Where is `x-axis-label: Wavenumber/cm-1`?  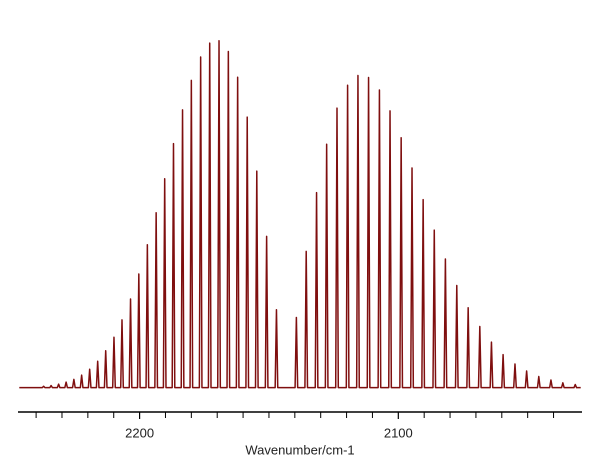
x-axis-label: Wavenumber/cm-1 is located at coordinates (299, 449).